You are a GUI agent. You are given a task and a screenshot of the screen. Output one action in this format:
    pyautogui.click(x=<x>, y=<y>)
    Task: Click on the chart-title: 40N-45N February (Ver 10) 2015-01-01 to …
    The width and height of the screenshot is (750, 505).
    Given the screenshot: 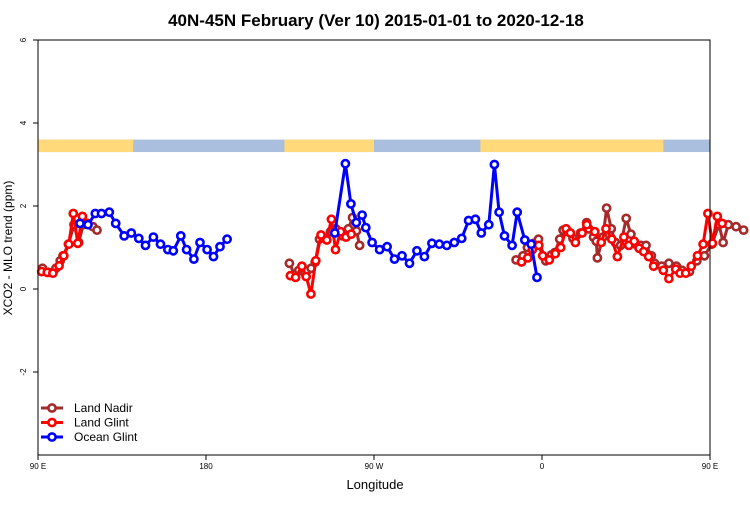 What is the action you would take?
    pyautogui.click(x=376, y=20)
    